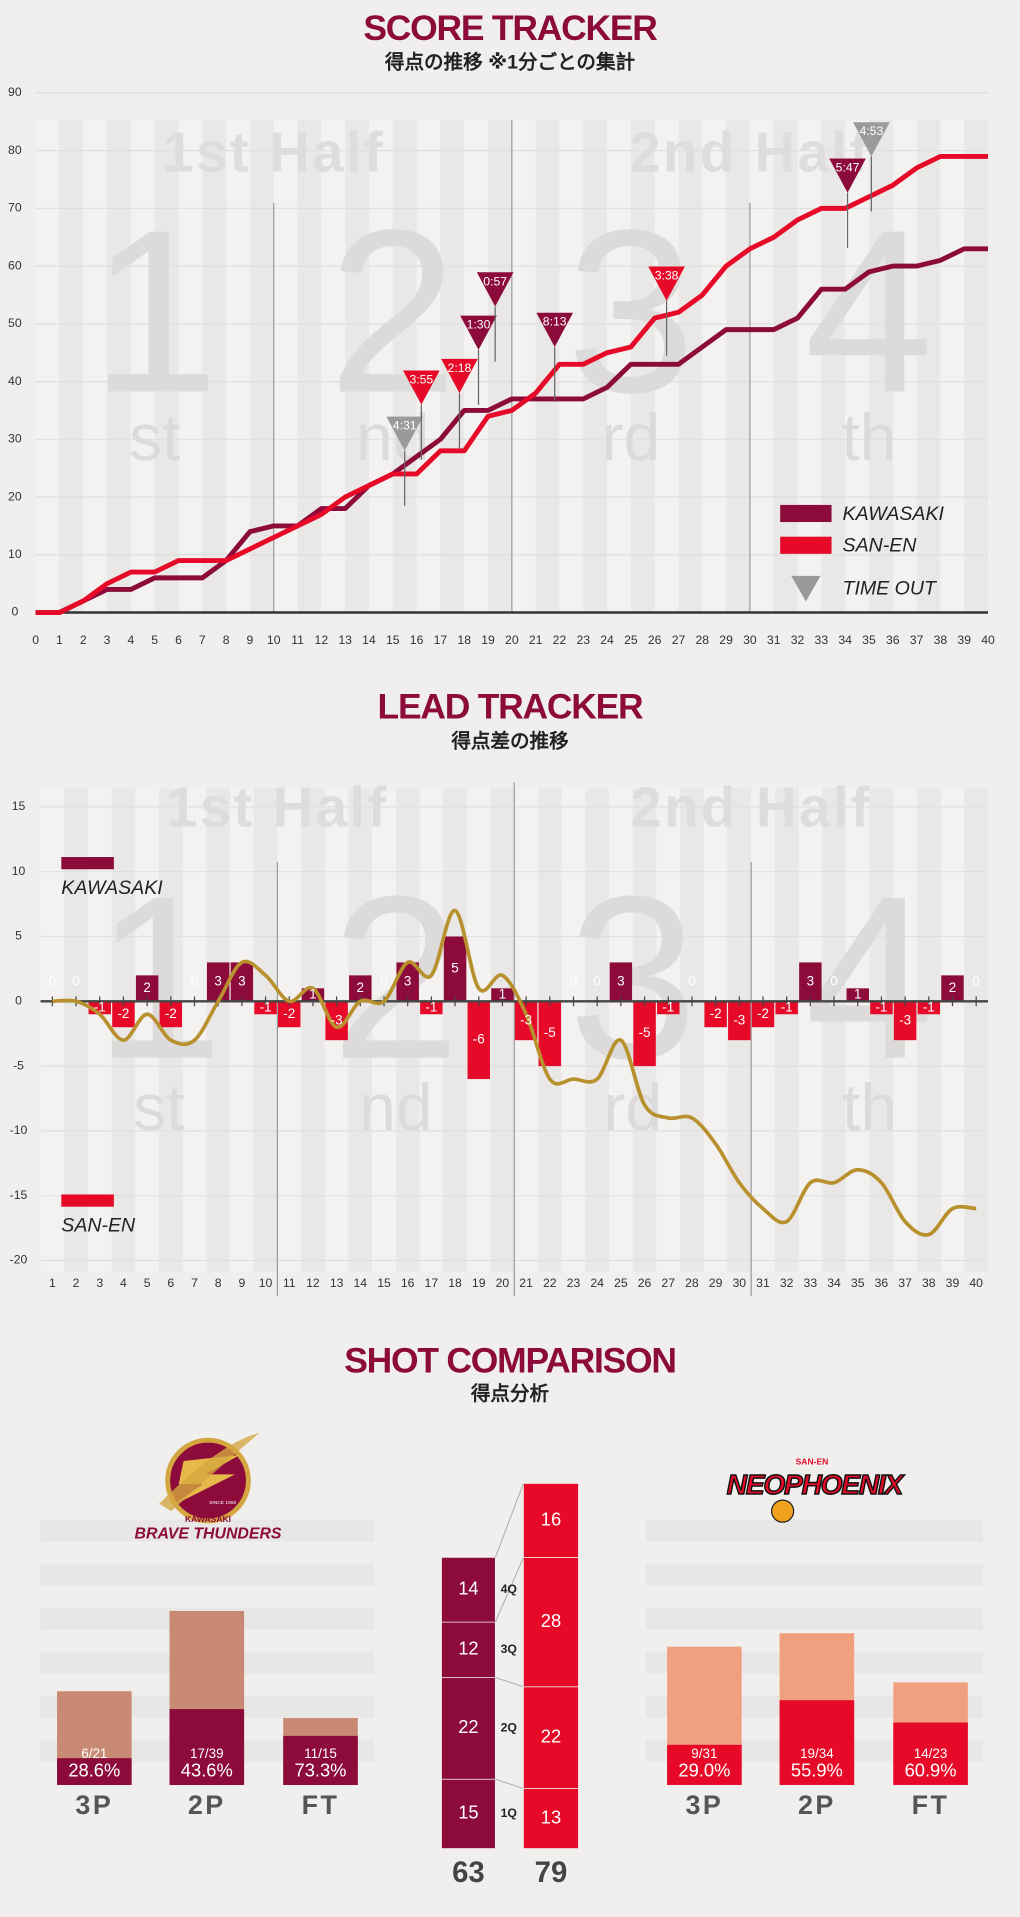 This screenshot has width=1020, height=1917. What do you see at coordinates (509, 1728) in the screenshot?
I see `quarter-label: 2Q` at bounding box center [509, 1728].